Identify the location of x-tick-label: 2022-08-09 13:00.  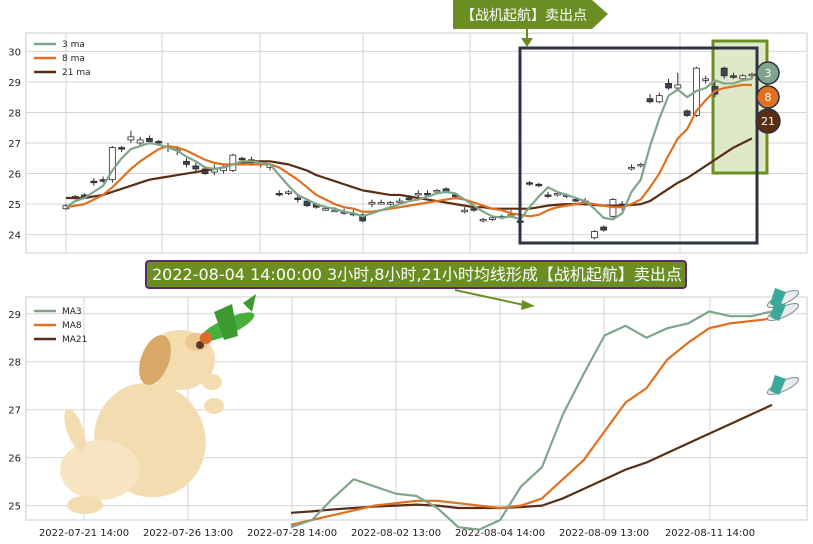
(604, 533).